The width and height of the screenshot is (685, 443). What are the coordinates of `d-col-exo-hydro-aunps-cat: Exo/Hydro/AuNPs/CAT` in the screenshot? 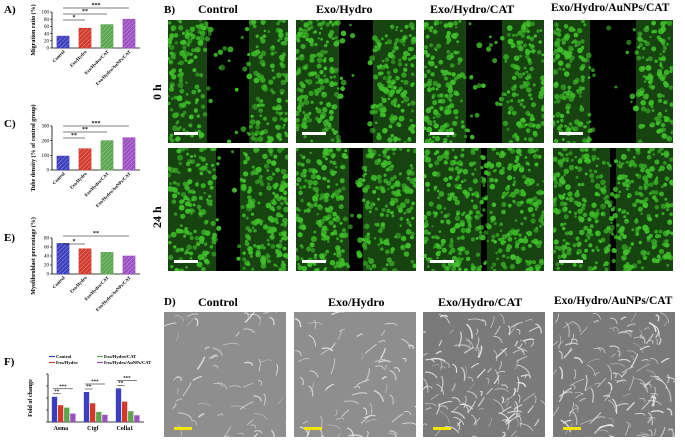 It's located at (613, 301).